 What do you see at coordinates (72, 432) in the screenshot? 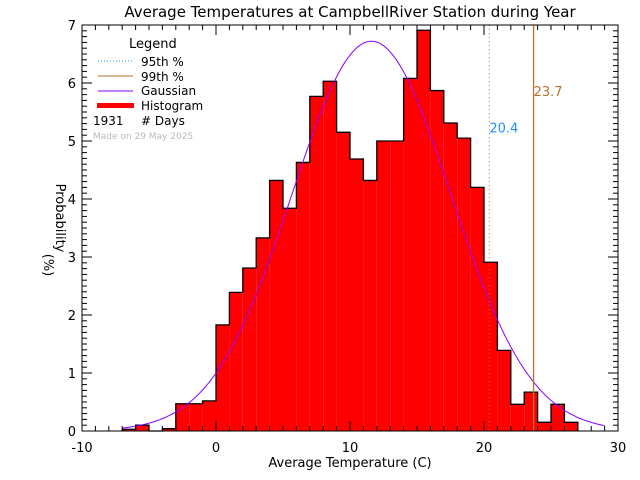
I see `y-tick-label: 0` at bounding box center [72, 432].